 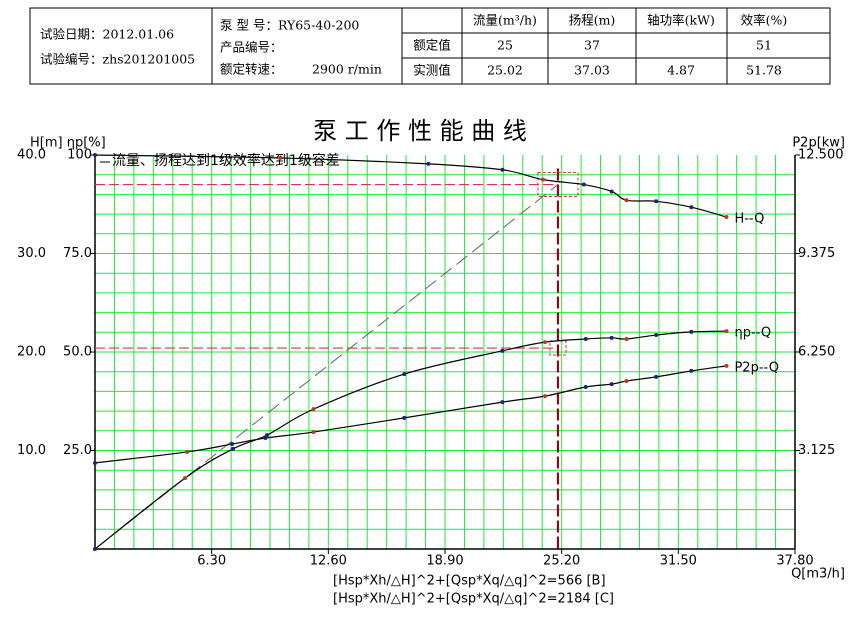 What do you see at coordinates (77, 352) in the screenshot?
I see `eta-tick-label: 50.0` at bounding box center [77, 352].